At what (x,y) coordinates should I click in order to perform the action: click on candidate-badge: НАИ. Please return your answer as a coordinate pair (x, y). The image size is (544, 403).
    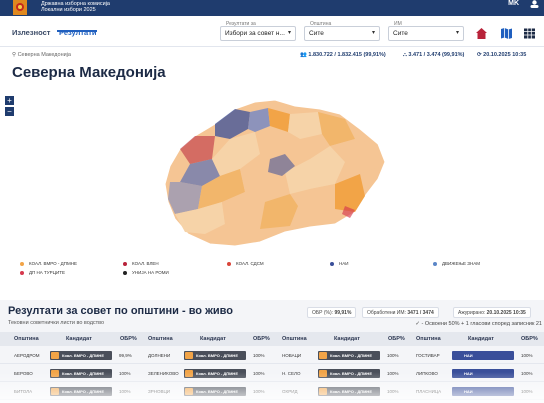
    Looking at the image, I should click on (483, 355).